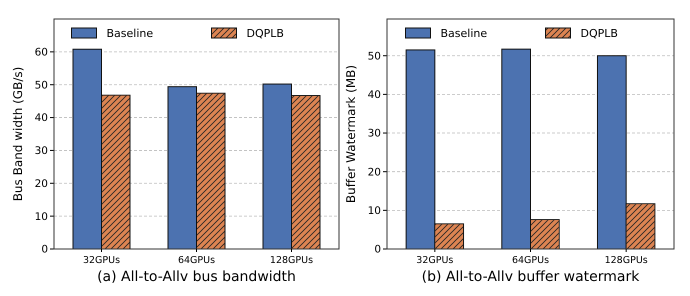 This screenshot has height=296, width=690. What do you see at coordinates (531, 277) in the screenshot?
I see `text: (b) All-to-Allv buffer watermark` at bounding box center [531, 277].